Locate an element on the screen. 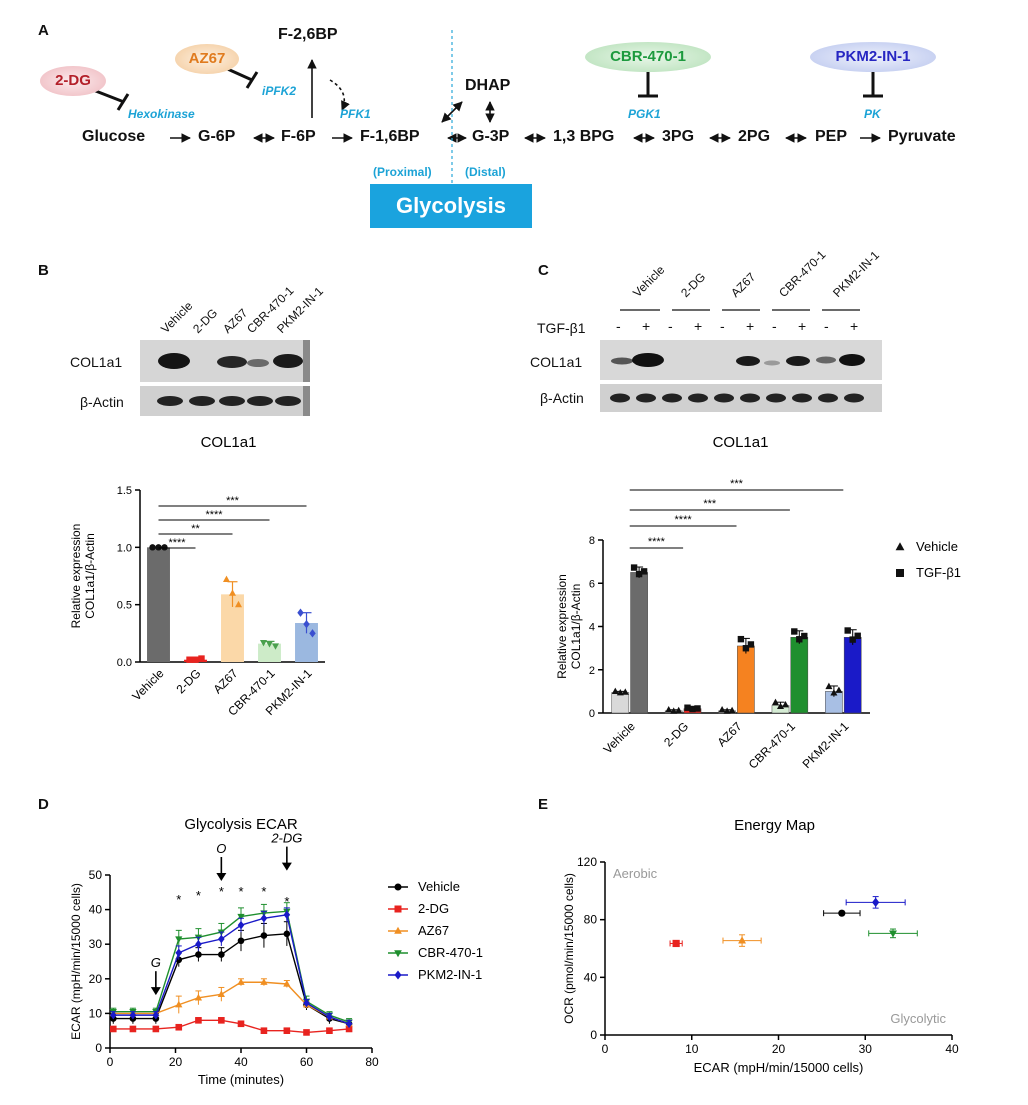  blot-c-row-actin: β-Actin is located at coordinates (562, 398).